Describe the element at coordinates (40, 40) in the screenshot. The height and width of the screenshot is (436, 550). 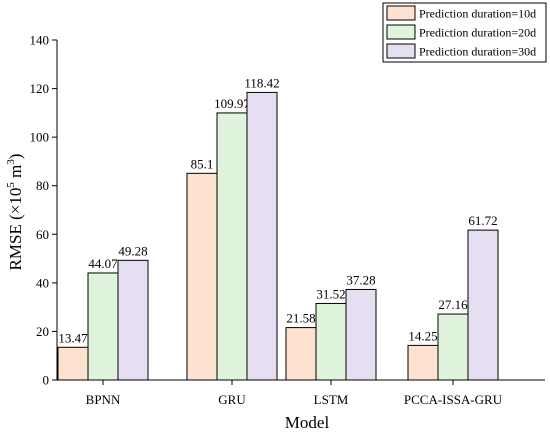
I see `y-tick-label: 140` at that location.